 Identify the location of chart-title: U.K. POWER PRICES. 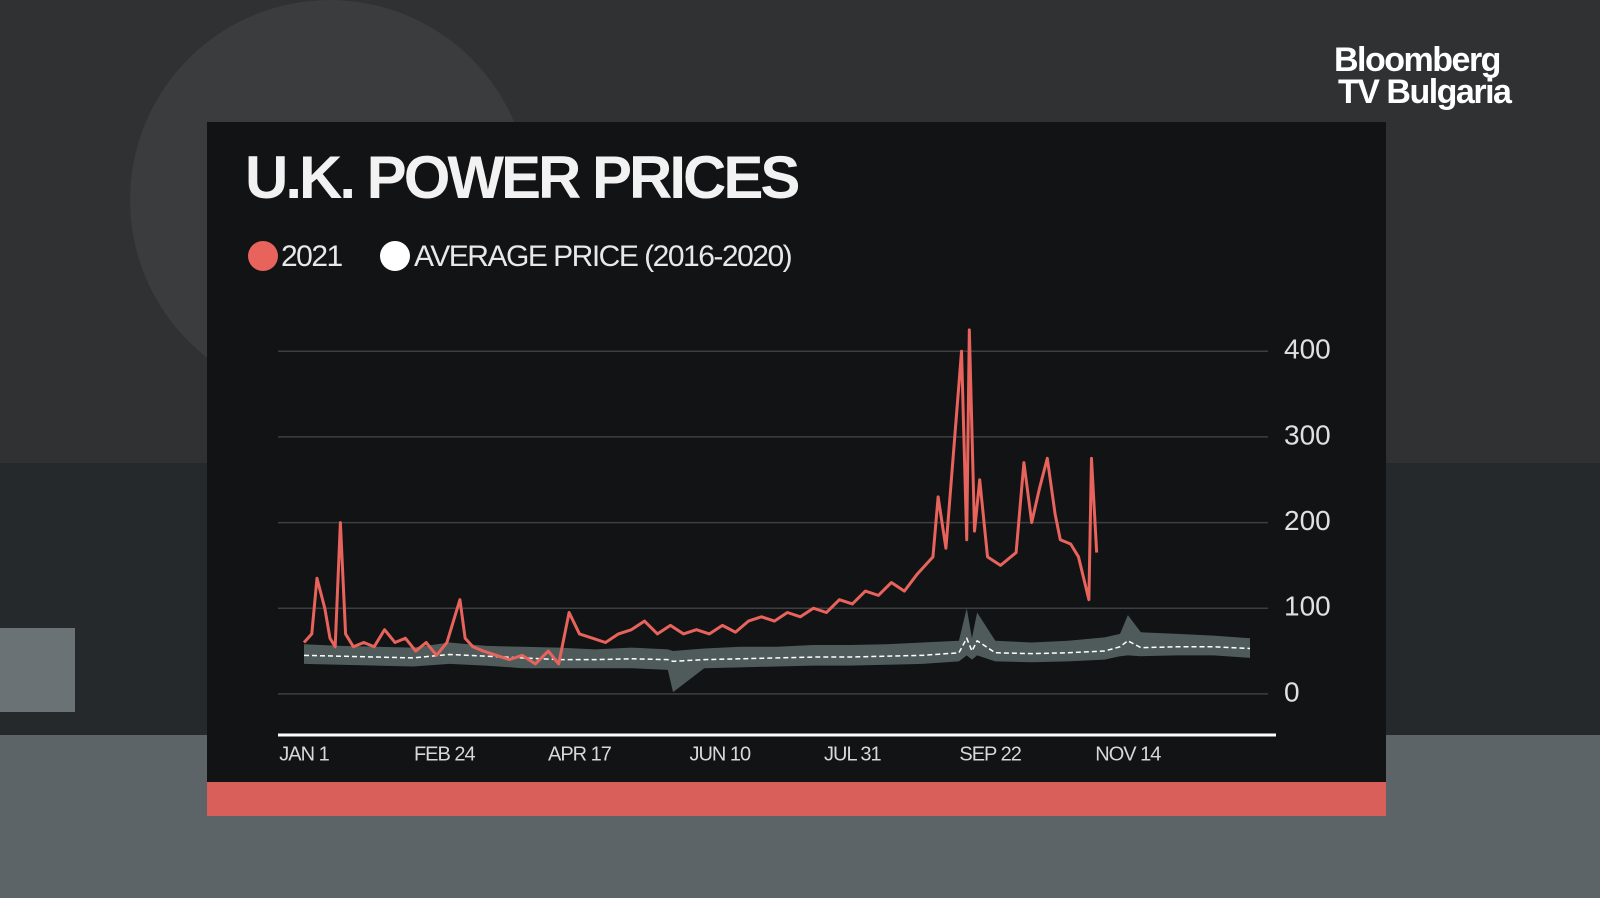
(521, 177).